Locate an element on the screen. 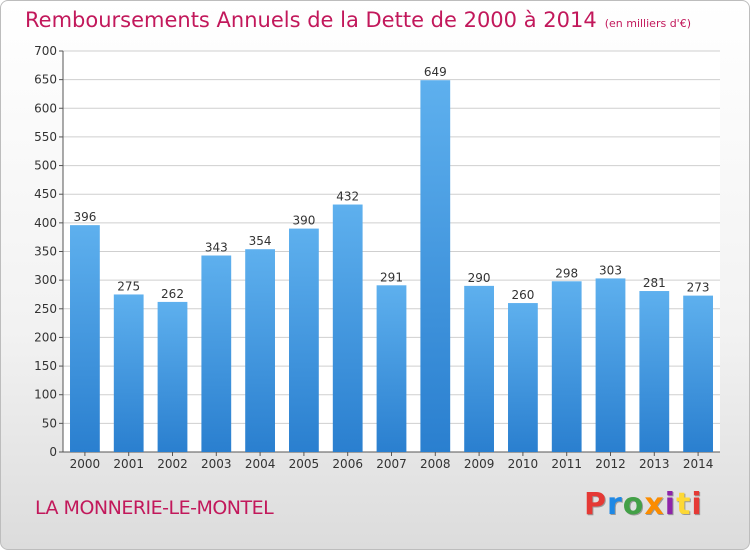 This screenshot has height=550, width=750. y-tick-label: 700 is located at coordinates (45, 51).